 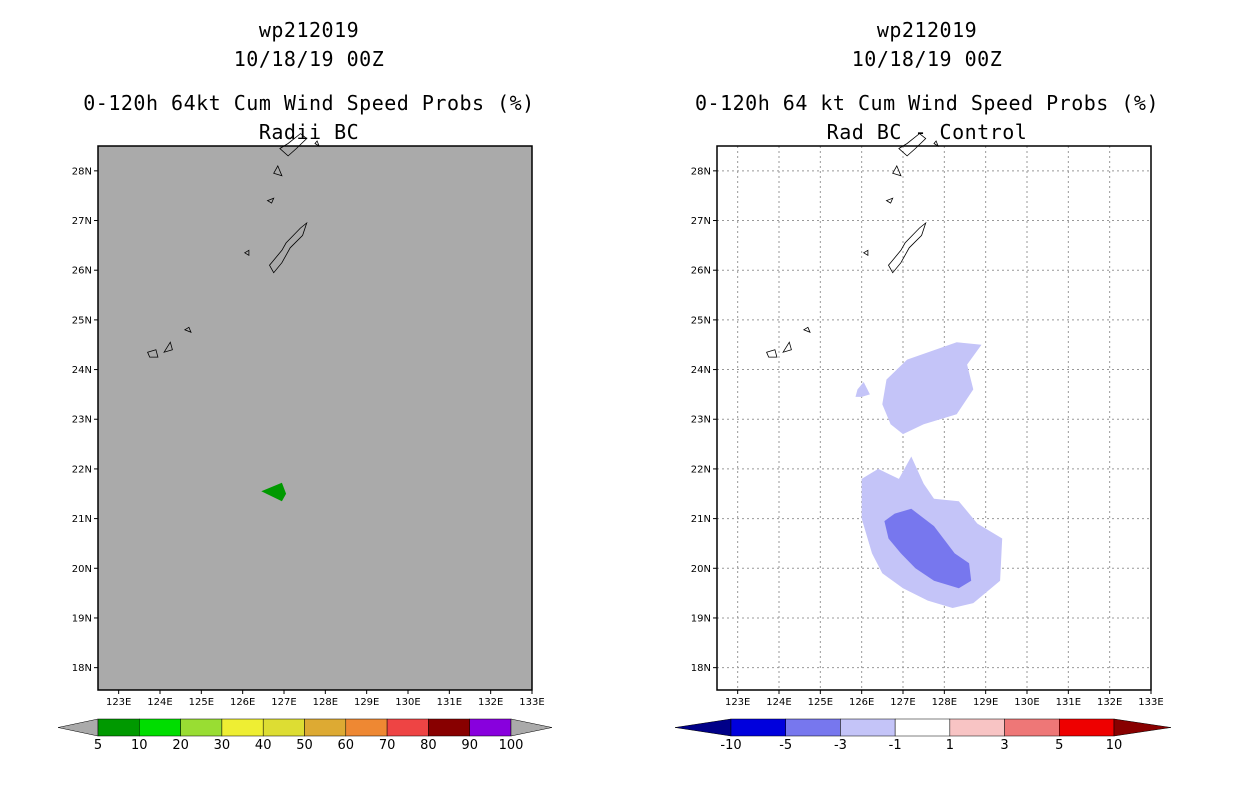 What do you see at coordinates (902, 702) in the screenshot?
I see `lon-tick-label: 127E` at bounding box center [902, 702].